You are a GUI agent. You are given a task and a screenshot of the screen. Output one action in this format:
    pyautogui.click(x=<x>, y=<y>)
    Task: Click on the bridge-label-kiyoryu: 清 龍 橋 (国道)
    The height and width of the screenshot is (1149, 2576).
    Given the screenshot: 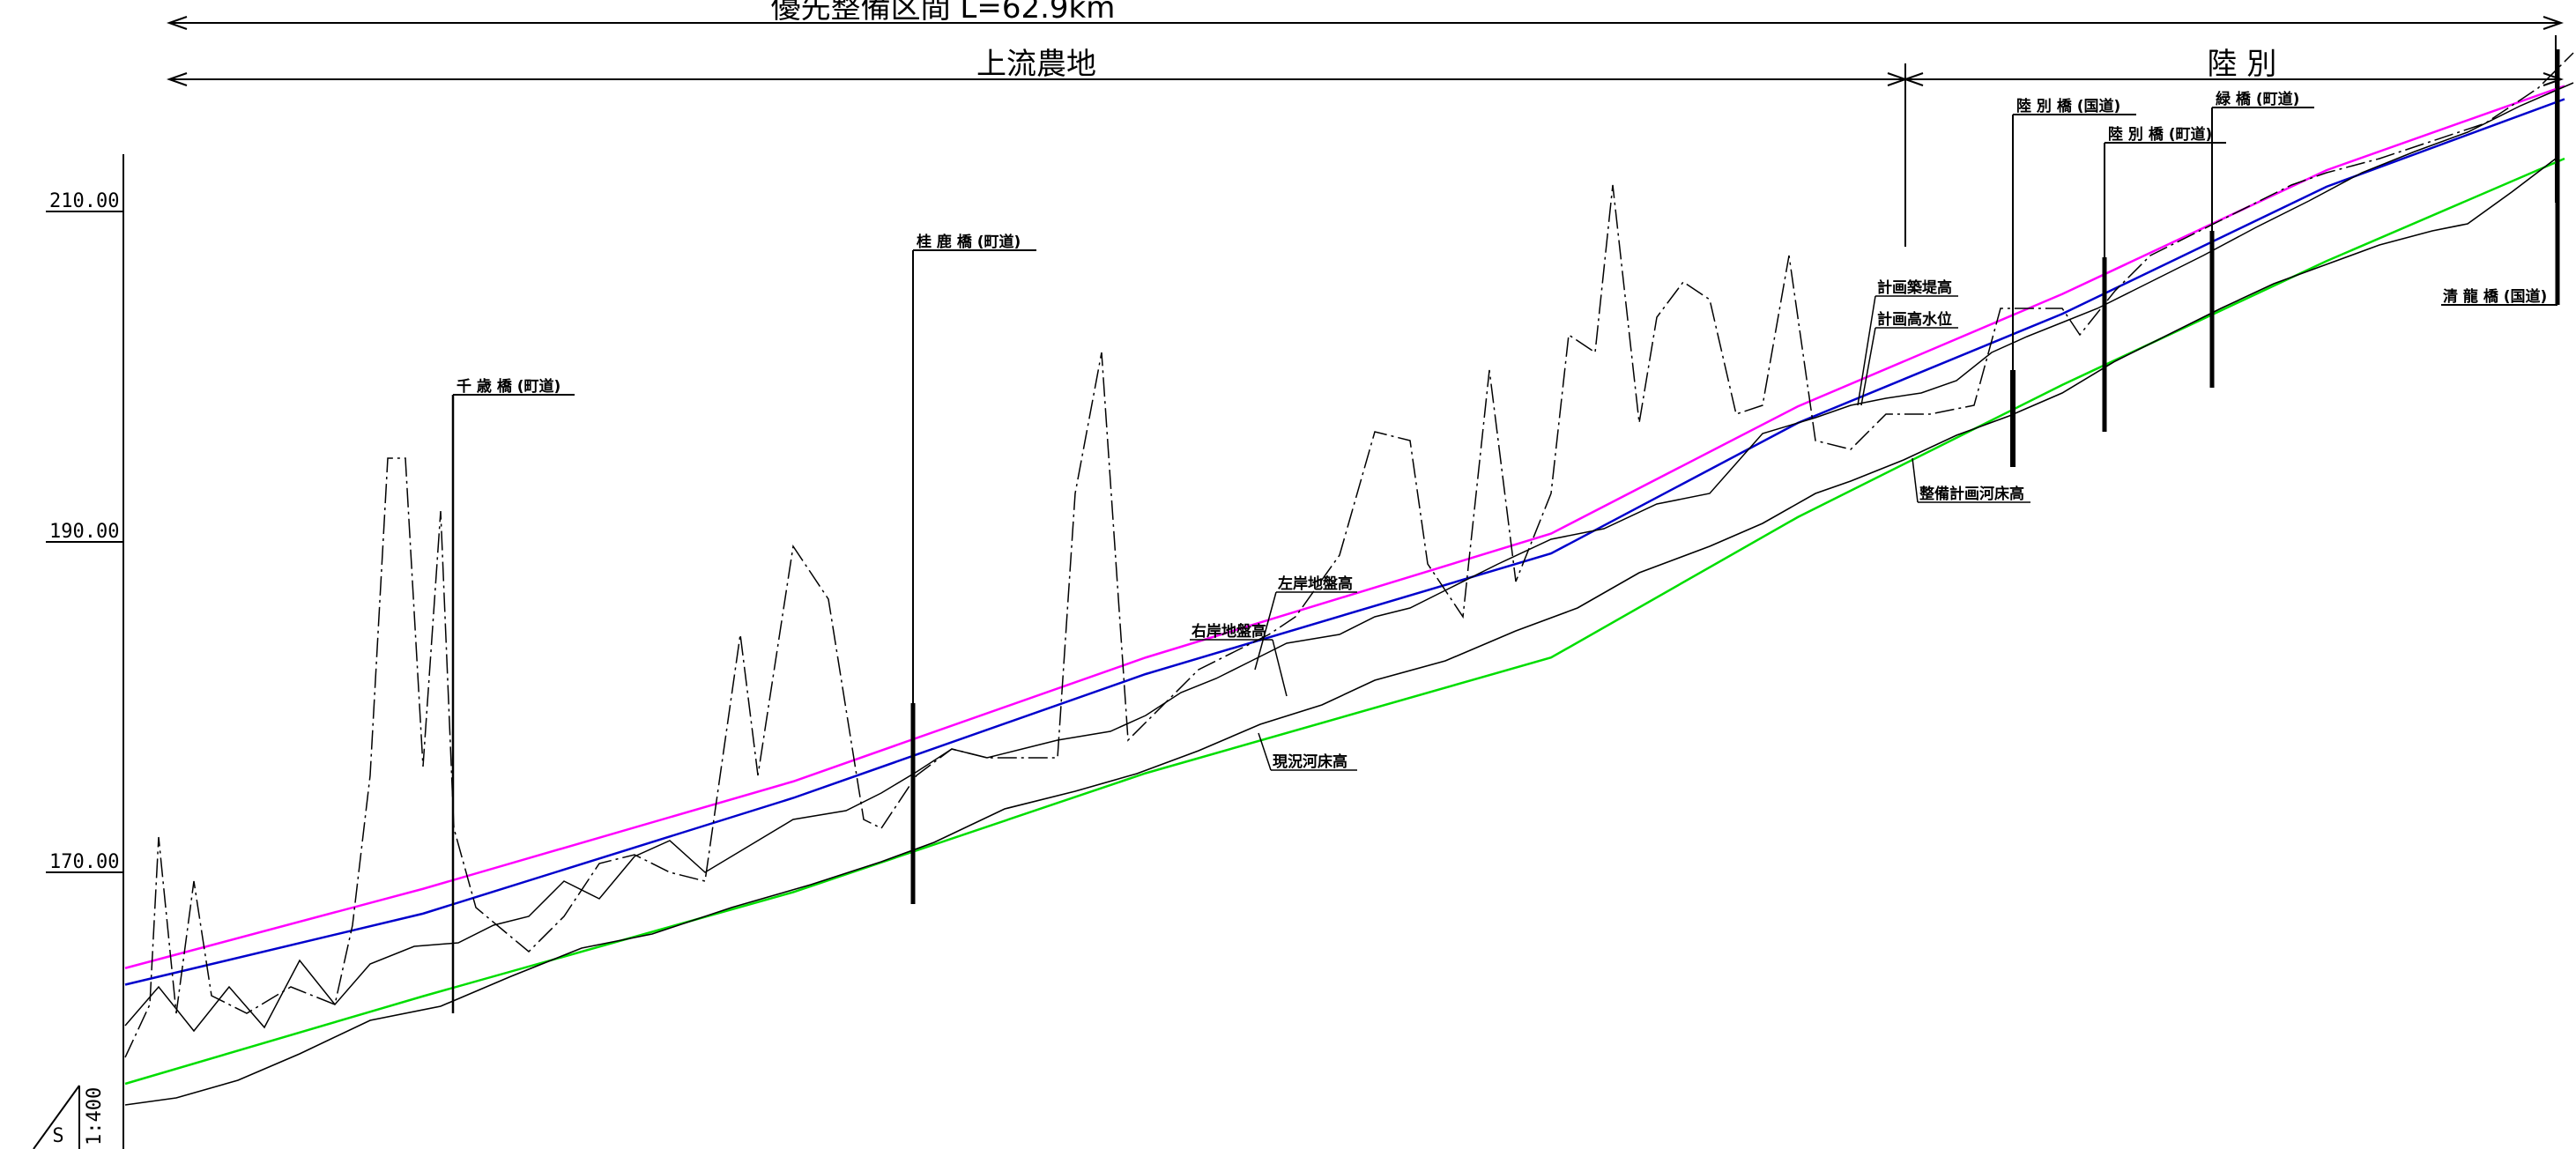 What is the action you would take?
    pyautogui.click(x=2495, y=296)
    